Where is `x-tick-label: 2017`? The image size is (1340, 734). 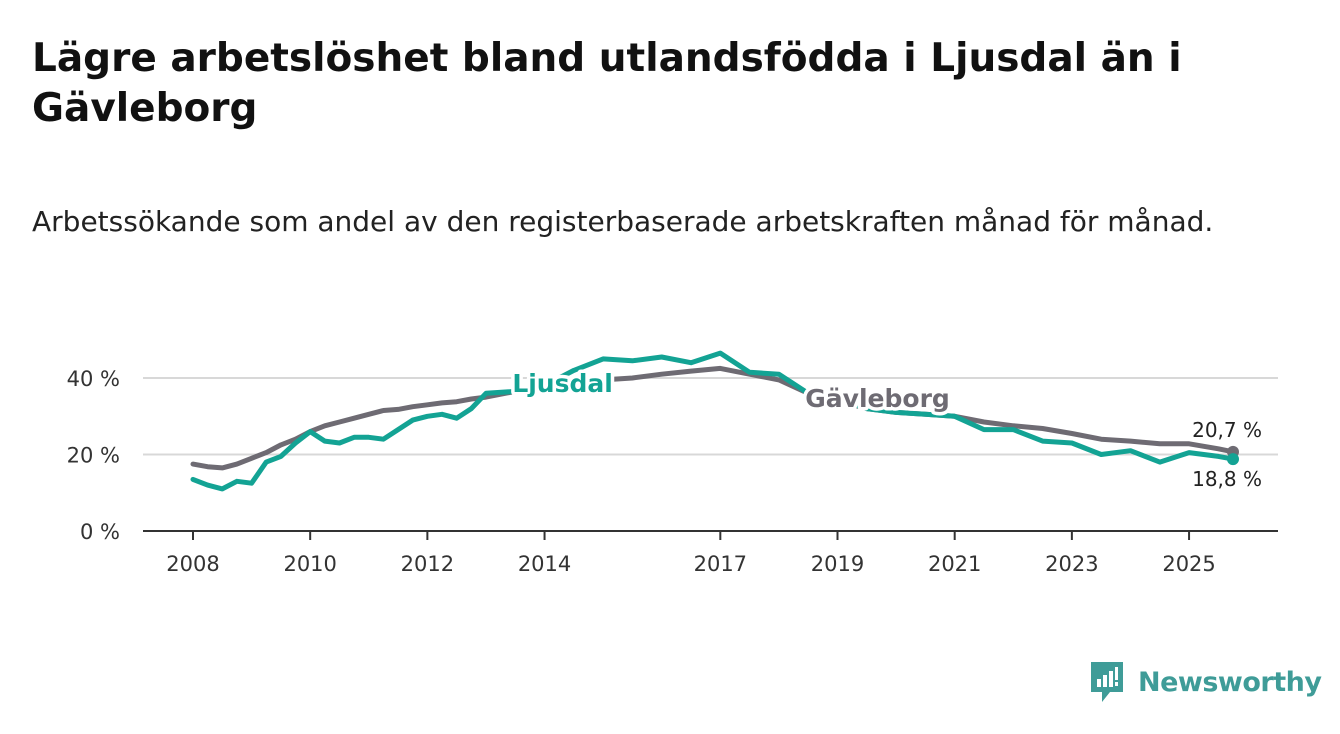 x-tick-label: 2017 is located at coordinates (720, 564).